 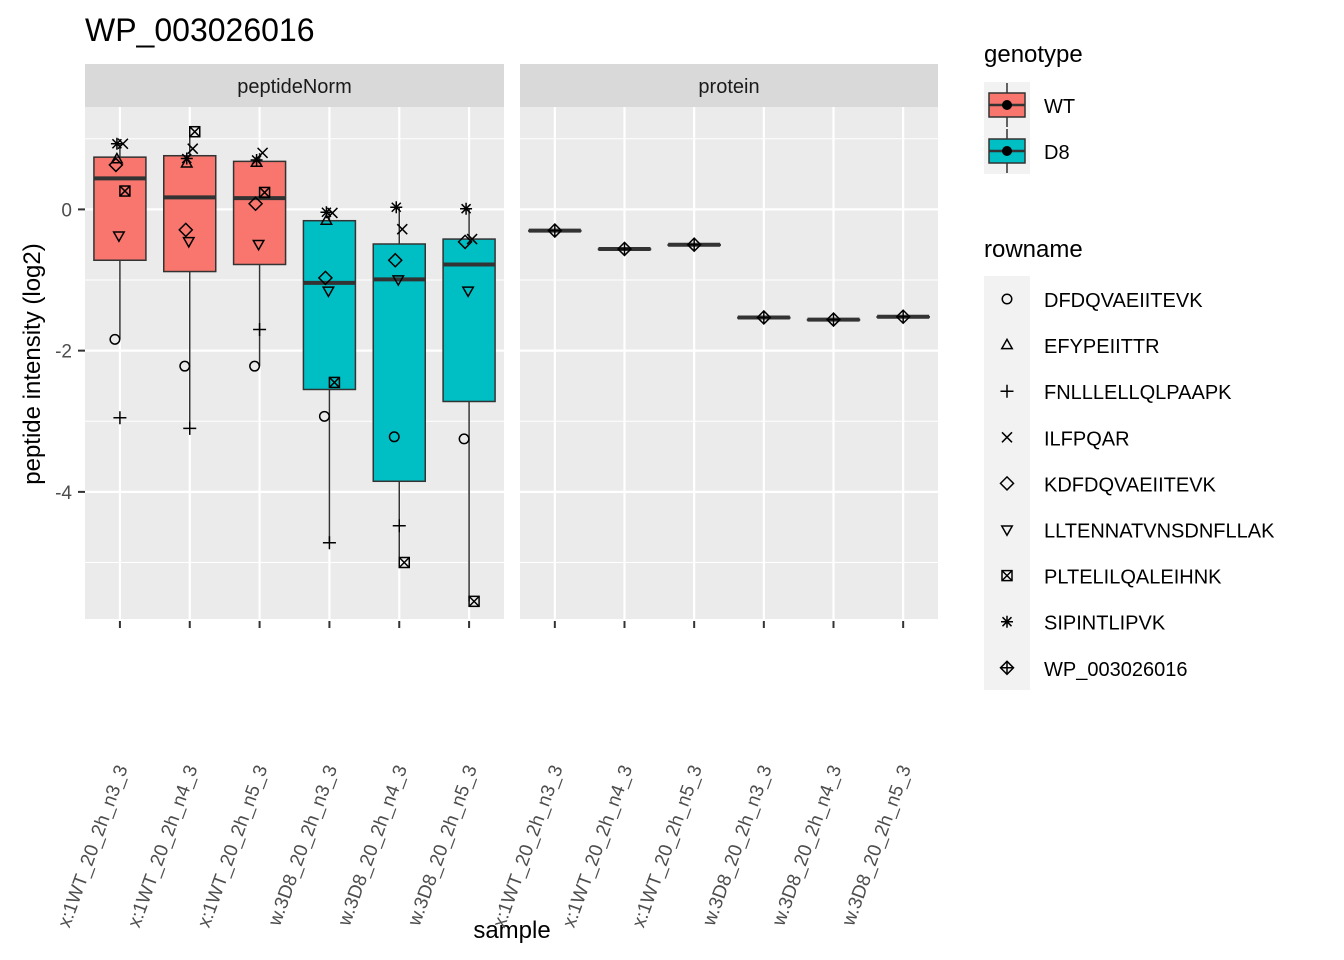 What do you see at coordinates (1007, 575) in the screenshot?
I see `legend-shape-square-cross` at bounding box center [1007, 575].